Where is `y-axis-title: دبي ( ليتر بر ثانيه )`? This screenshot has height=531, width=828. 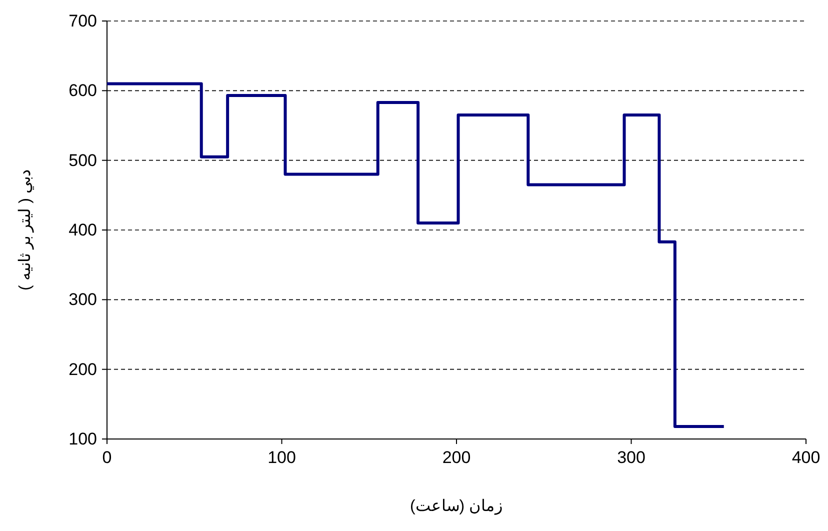
y-axis-title: دبي ( ليتر بر ثانيه ) is located at coordinates (25, 230).